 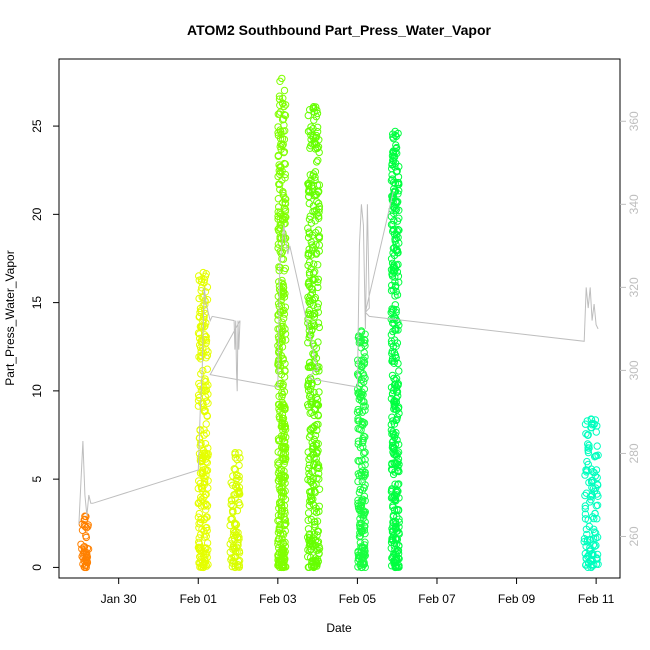 I want to click on y2-tick-label: 280, so click(x=634, y=453).